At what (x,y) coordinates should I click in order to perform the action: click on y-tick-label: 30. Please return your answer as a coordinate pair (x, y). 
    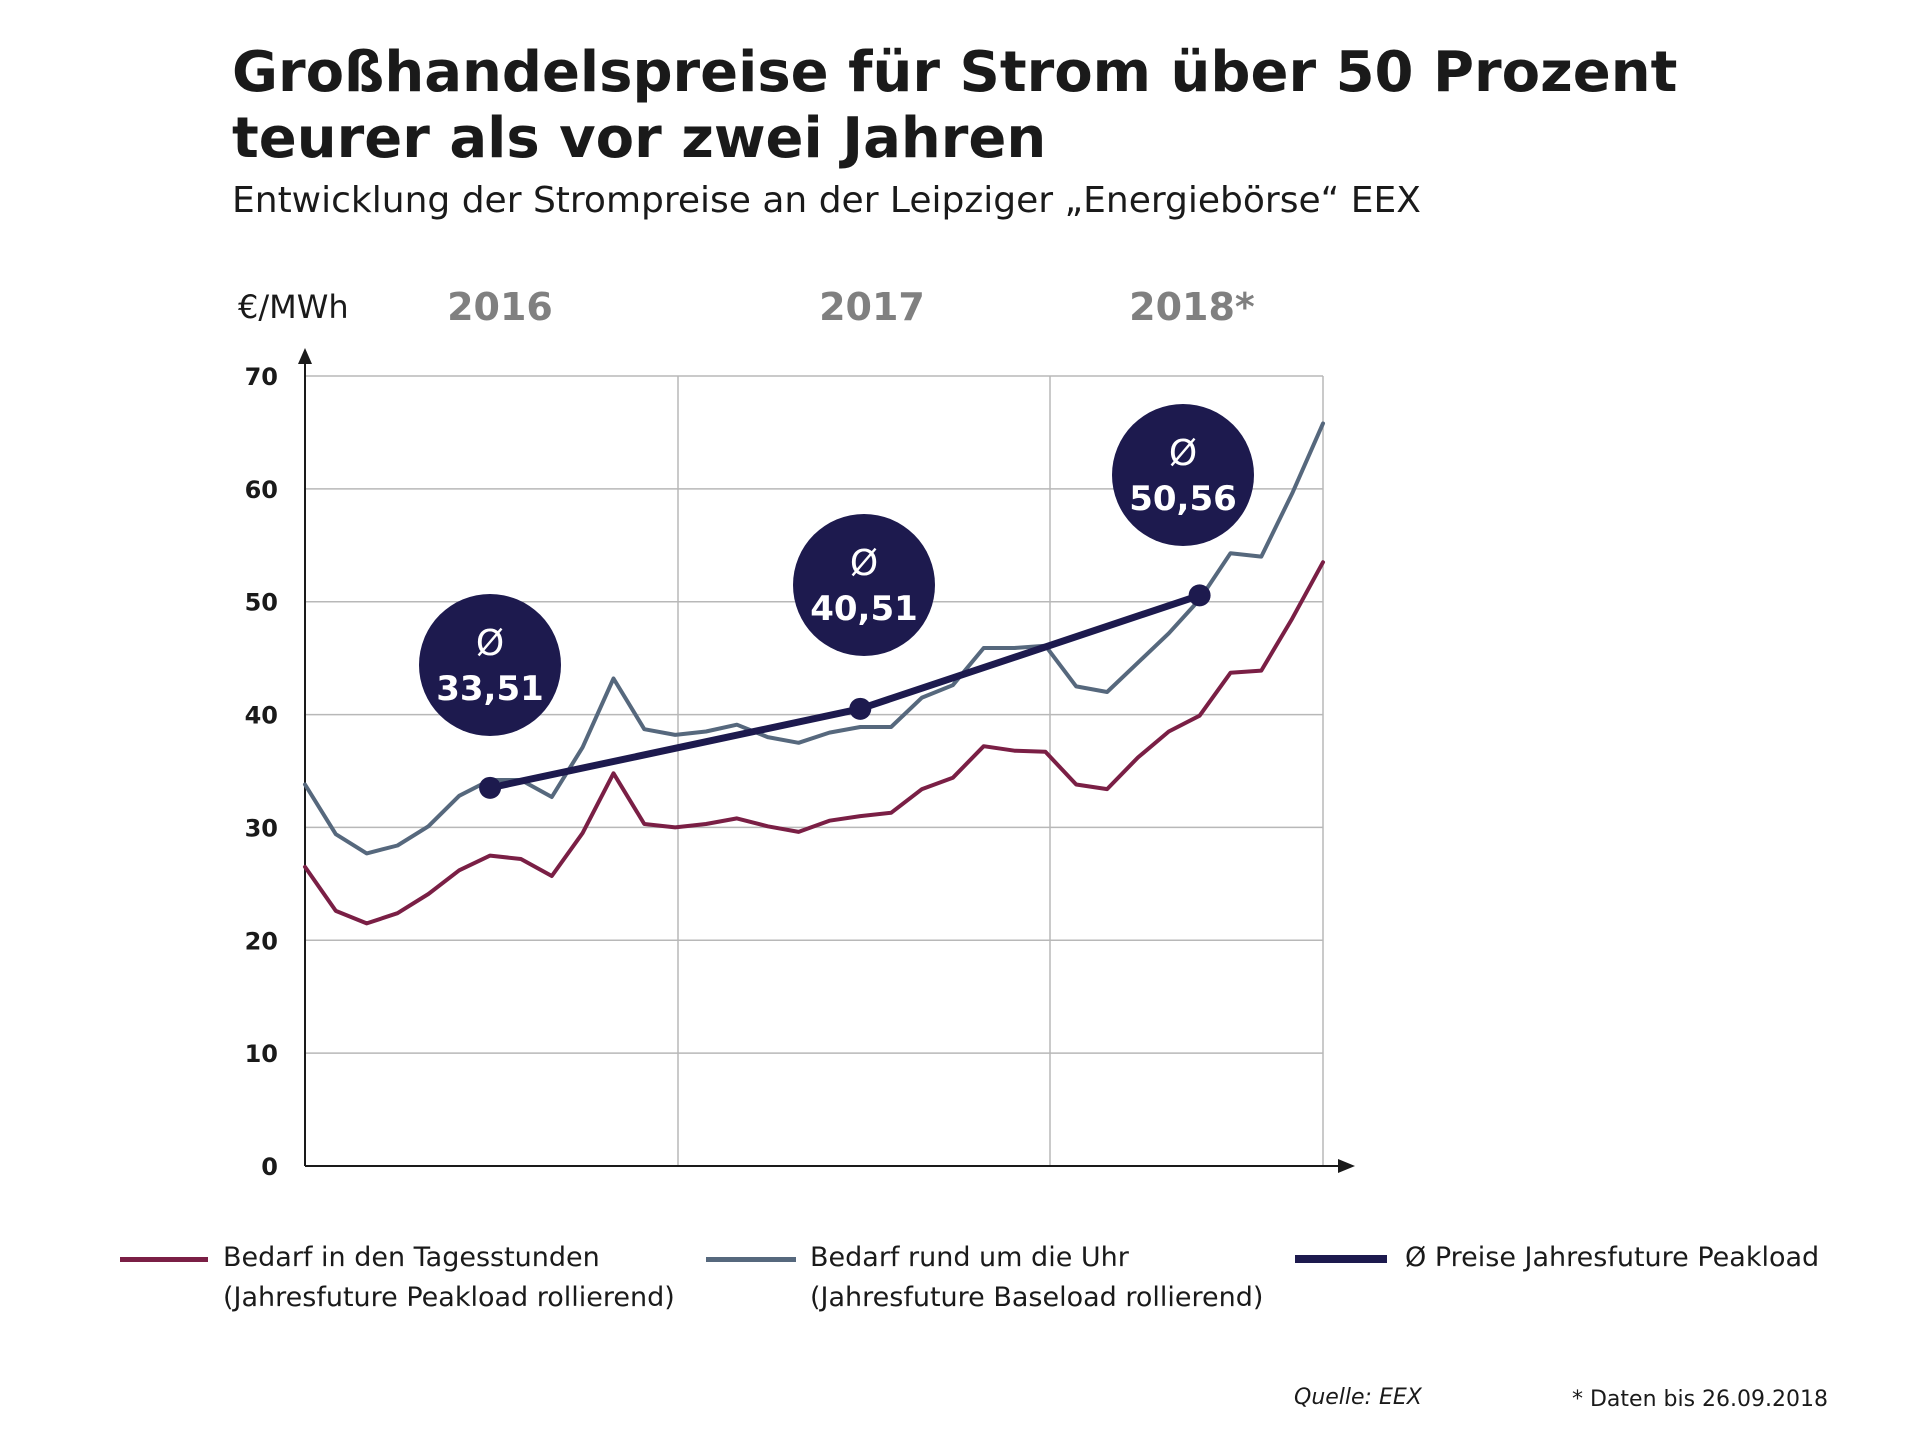
    Looking at the image, I should click on (261, 828).